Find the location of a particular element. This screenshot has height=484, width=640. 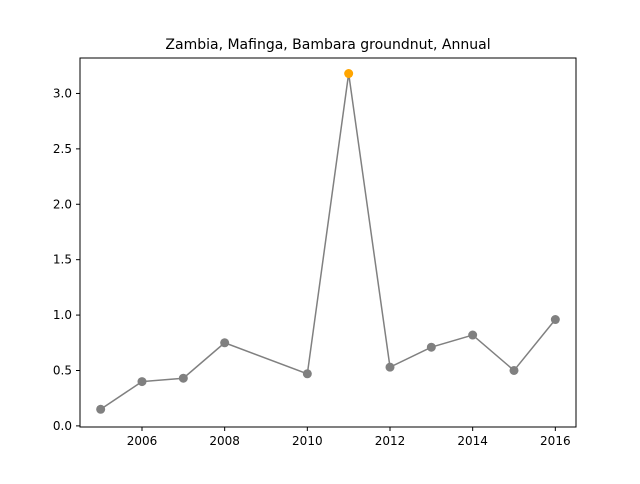

y-tick-label: 3.0 is located at coordinates (62, 93).